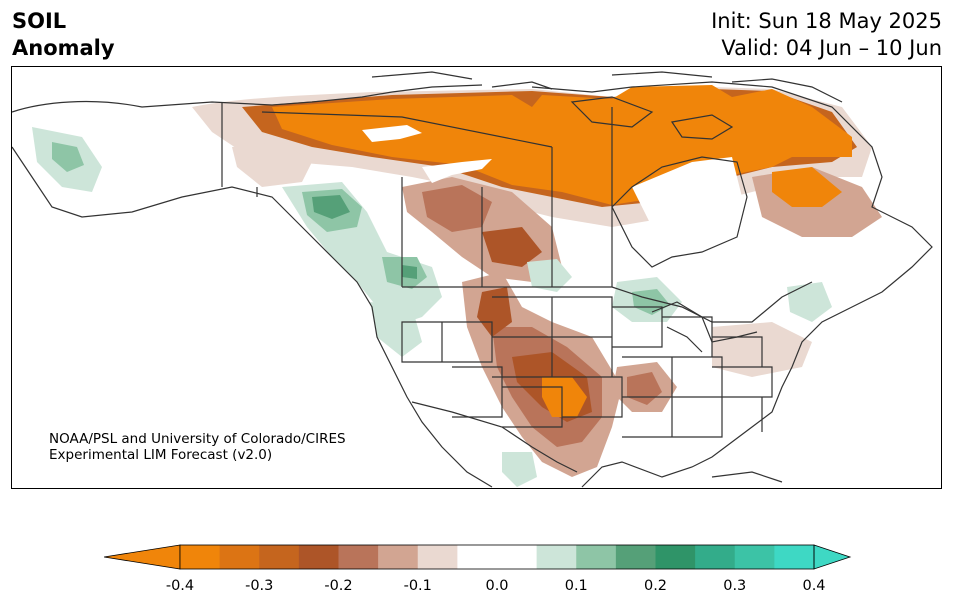 This screenshot has width=954, height=608. What do you see at coordinates (826, 21) in the screenshot?
I see `init-date: Init: Sun 18 May 2025` at bounding box center [826, 21].